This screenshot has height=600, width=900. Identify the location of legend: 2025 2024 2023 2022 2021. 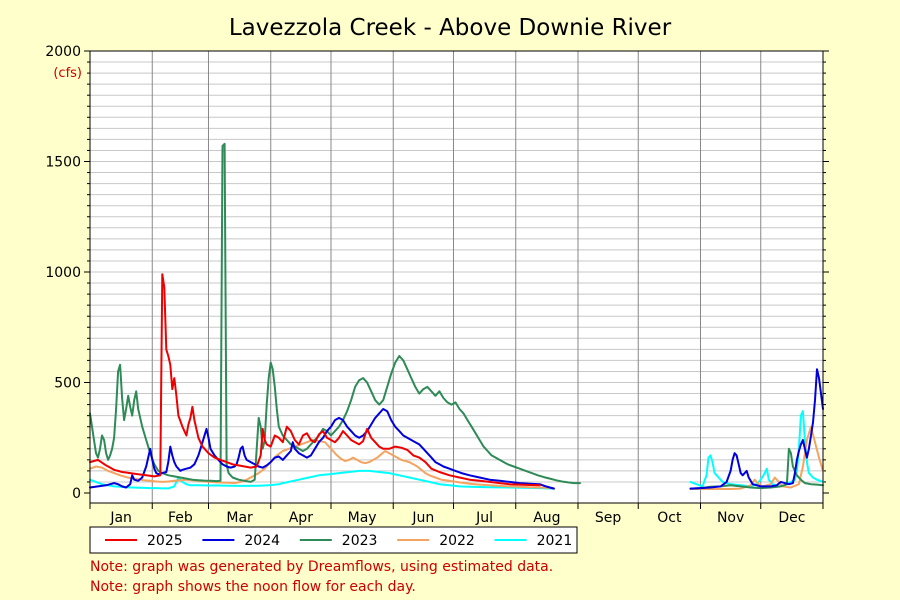
(333, 540).